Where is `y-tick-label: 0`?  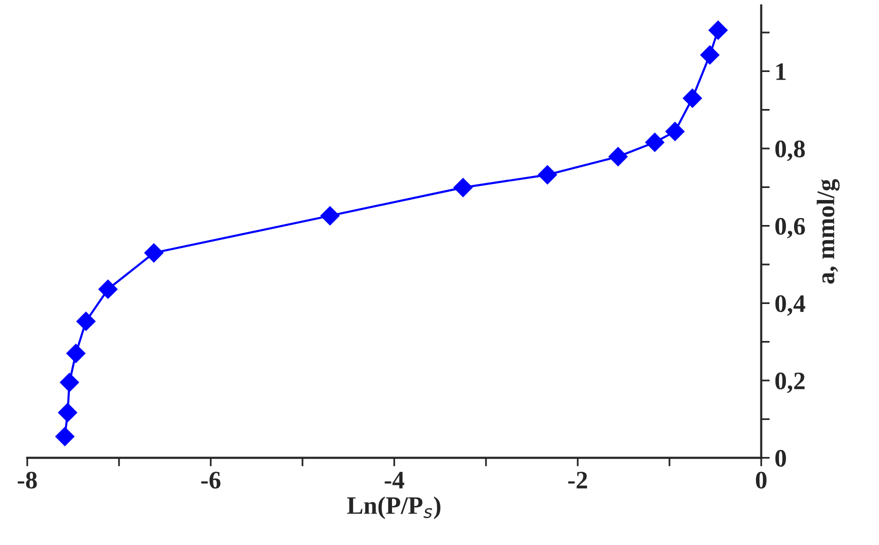
y-tick-label: 0 is located at coordinates (780, 458).